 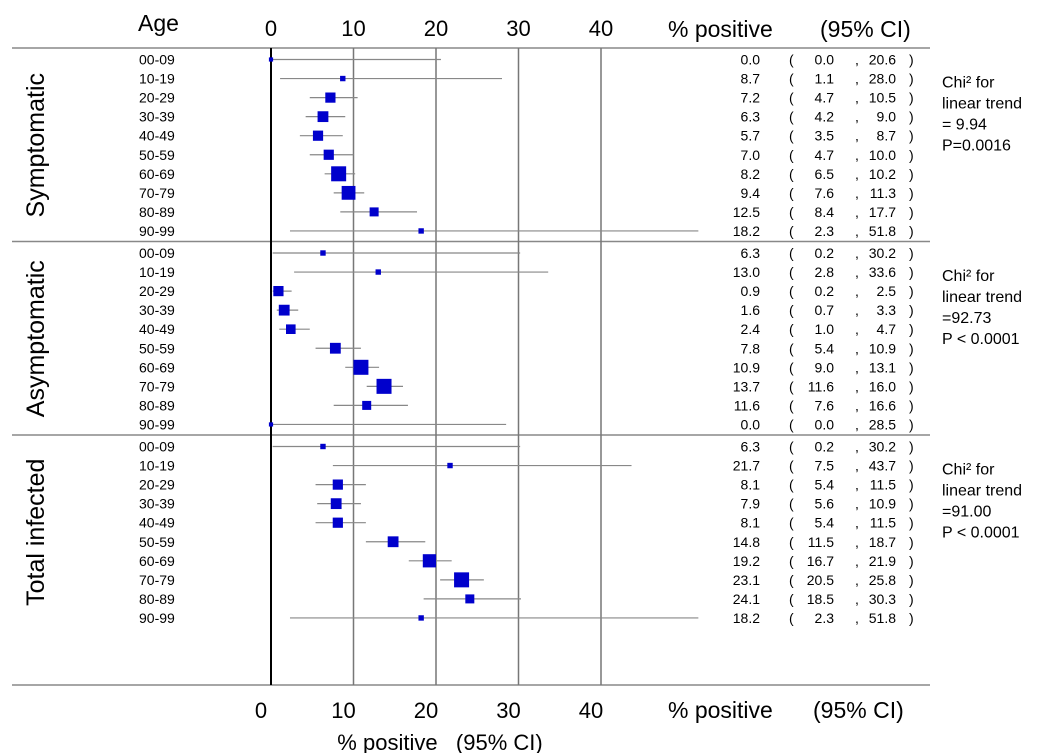 I want to click on table-row: 80-89 12.5 (8.4, 17.7), so click(x=526, y=212).